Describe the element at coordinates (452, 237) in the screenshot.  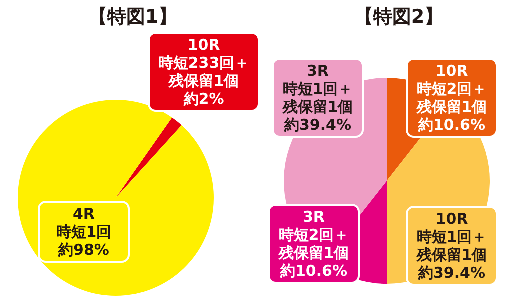
I see `slice-label: 10R 時短1回＋残保留1個` at that location.